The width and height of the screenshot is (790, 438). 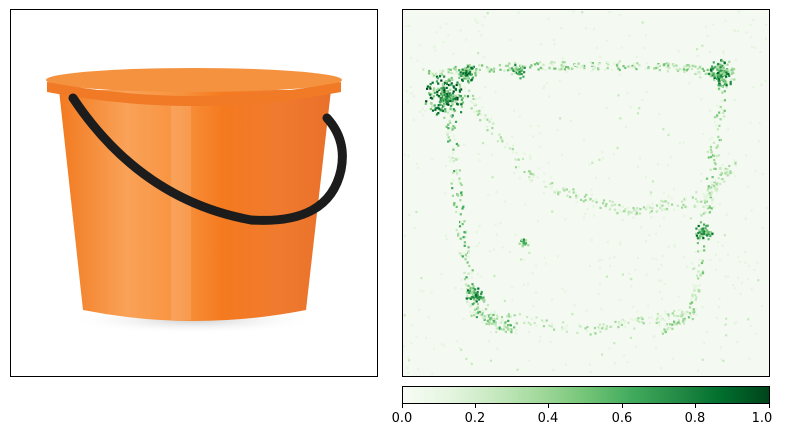 I want to click on bucket-handle, so click(x=207, y=159).